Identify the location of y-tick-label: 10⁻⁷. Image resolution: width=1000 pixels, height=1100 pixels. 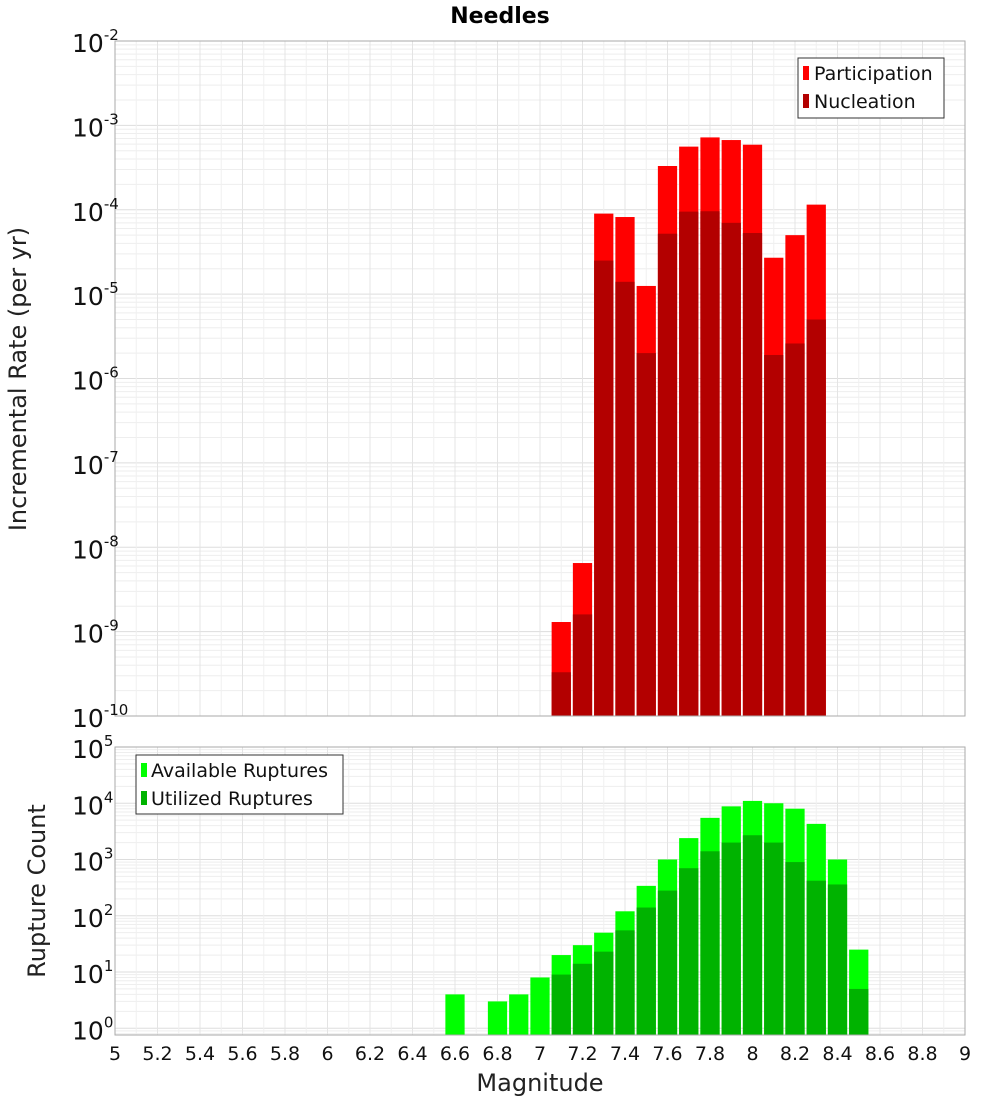
(95, 464).